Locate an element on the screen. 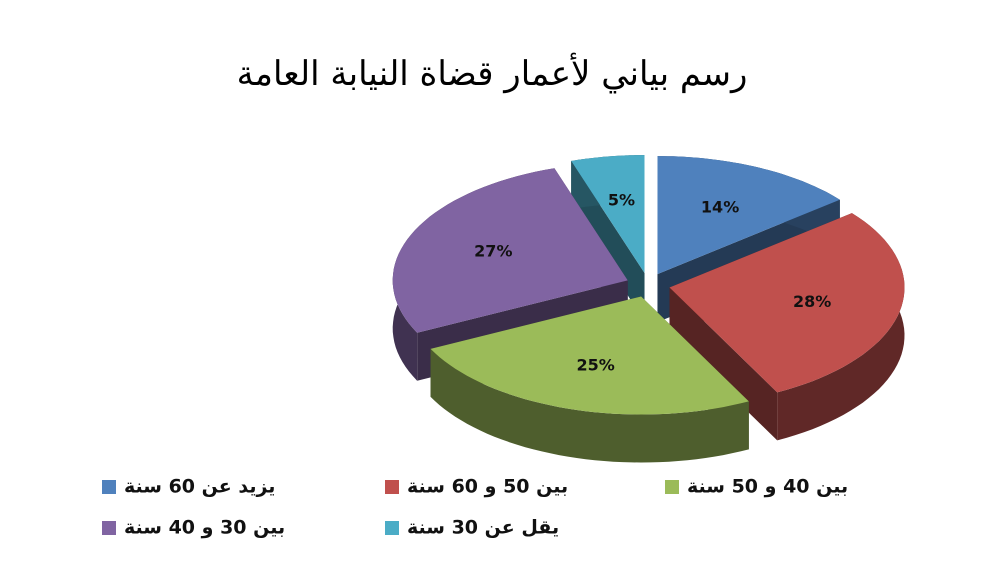 The width and height of the screenshot is (985, 568). value-label: 14% is located at coordinates (720, 207).